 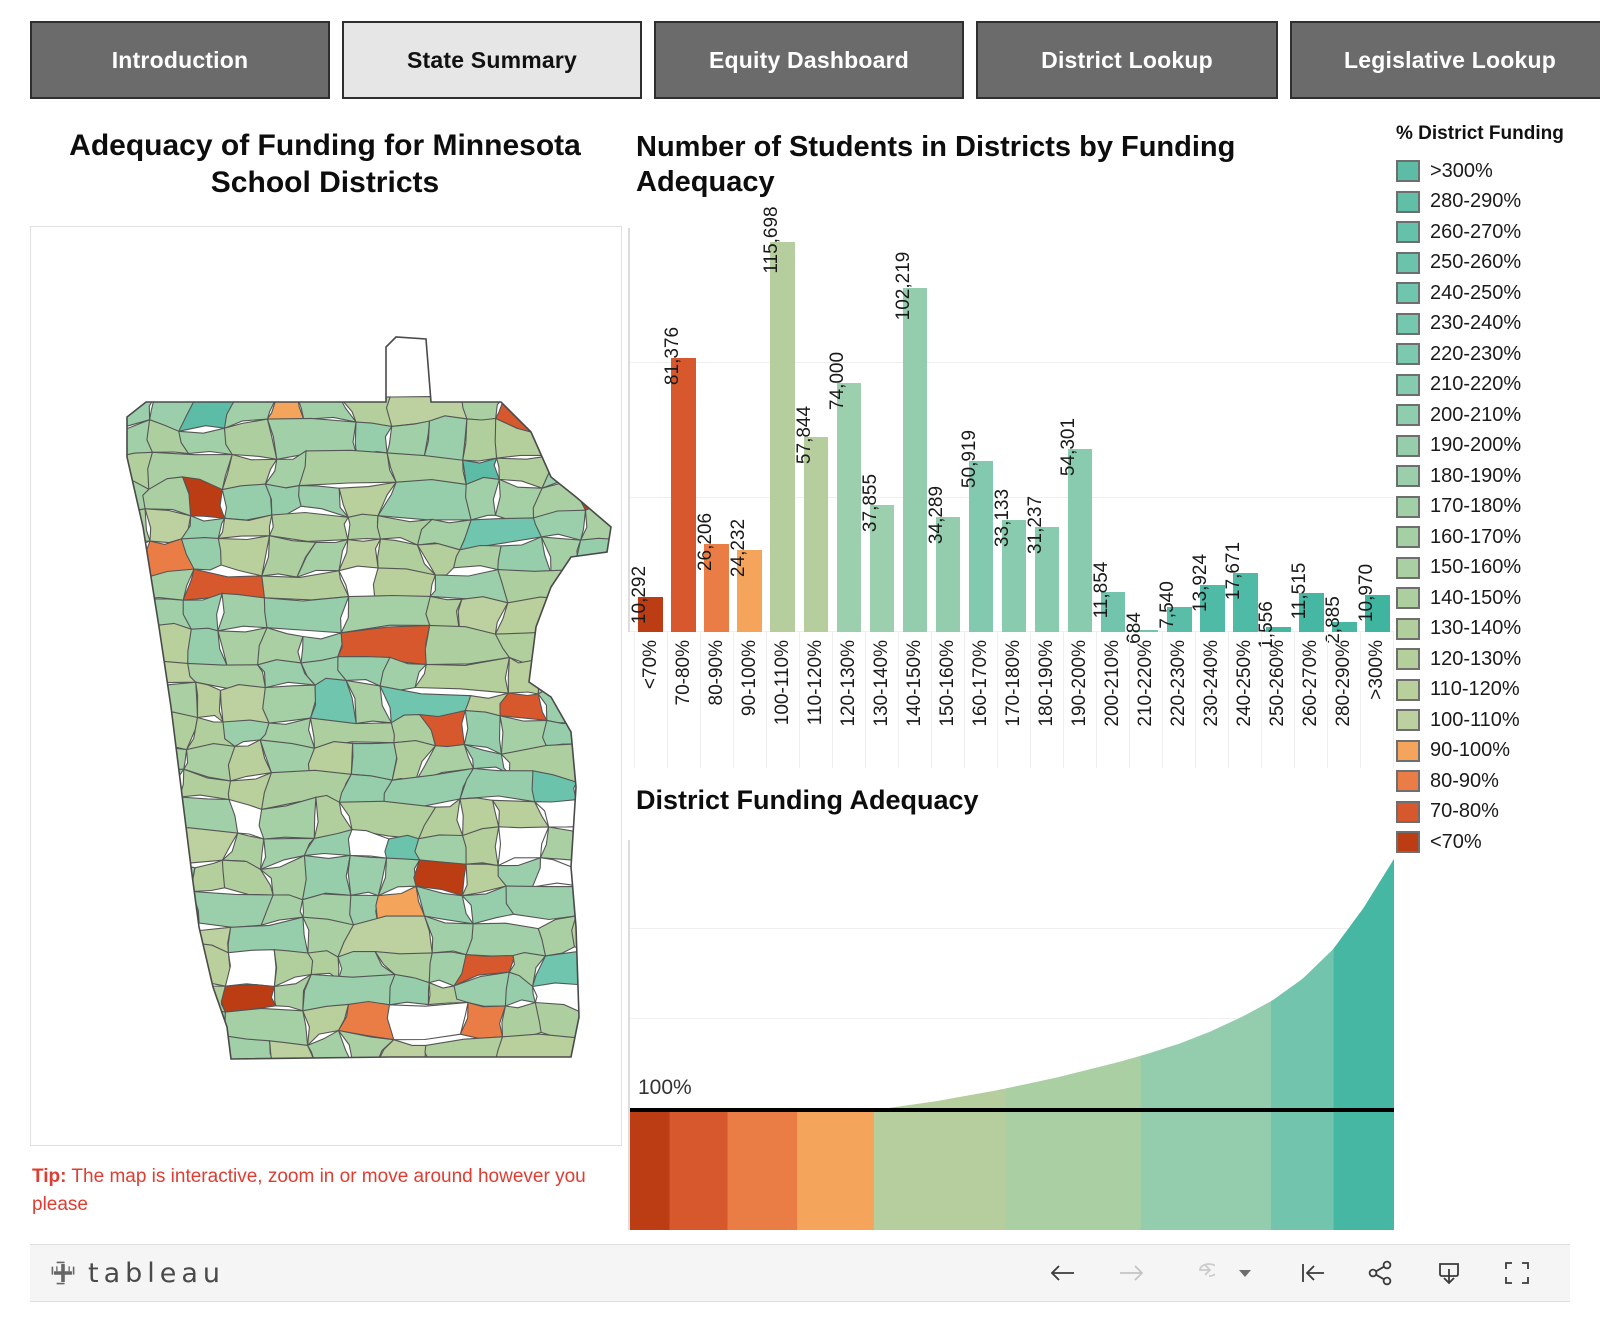 I want to click on download-icon, so click(x=1449, y=1273).